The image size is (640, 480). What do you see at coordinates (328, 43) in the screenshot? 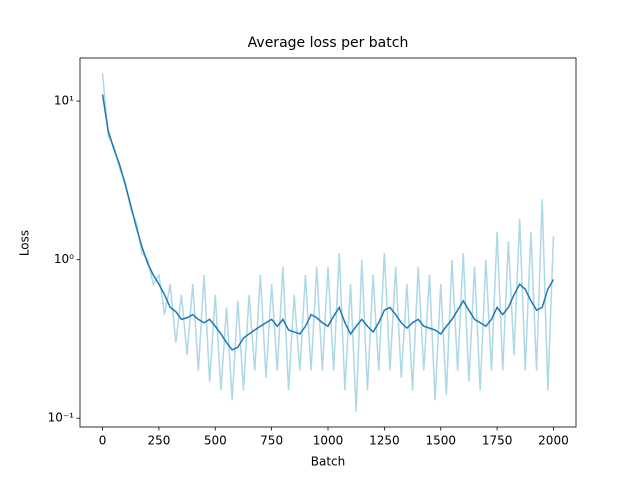
I see `chart-title: Average loss per batch` at bounding box center [328, 43].